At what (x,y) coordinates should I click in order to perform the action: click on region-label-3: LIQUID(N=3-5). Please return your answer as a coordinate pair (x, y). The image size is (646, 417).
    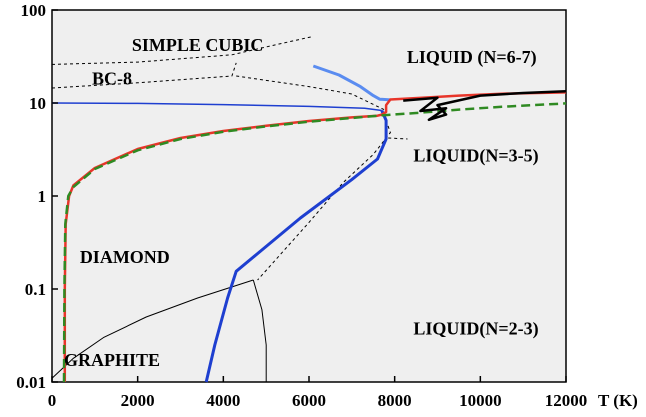
    Looking at the image, I should click on (475, 156).